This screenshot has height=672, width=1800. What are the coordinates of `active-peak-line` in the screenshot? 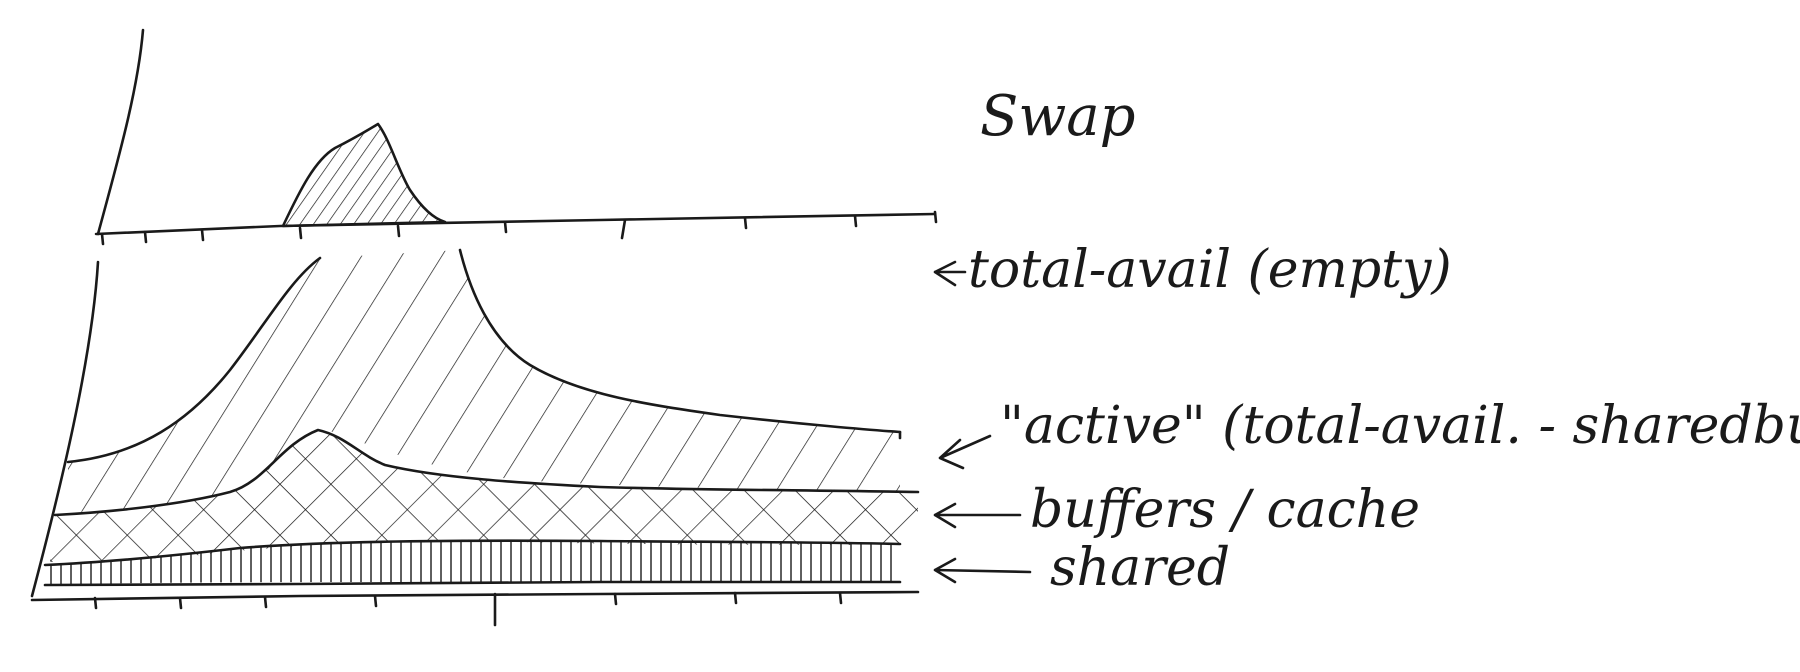 It's located at (680, 341).